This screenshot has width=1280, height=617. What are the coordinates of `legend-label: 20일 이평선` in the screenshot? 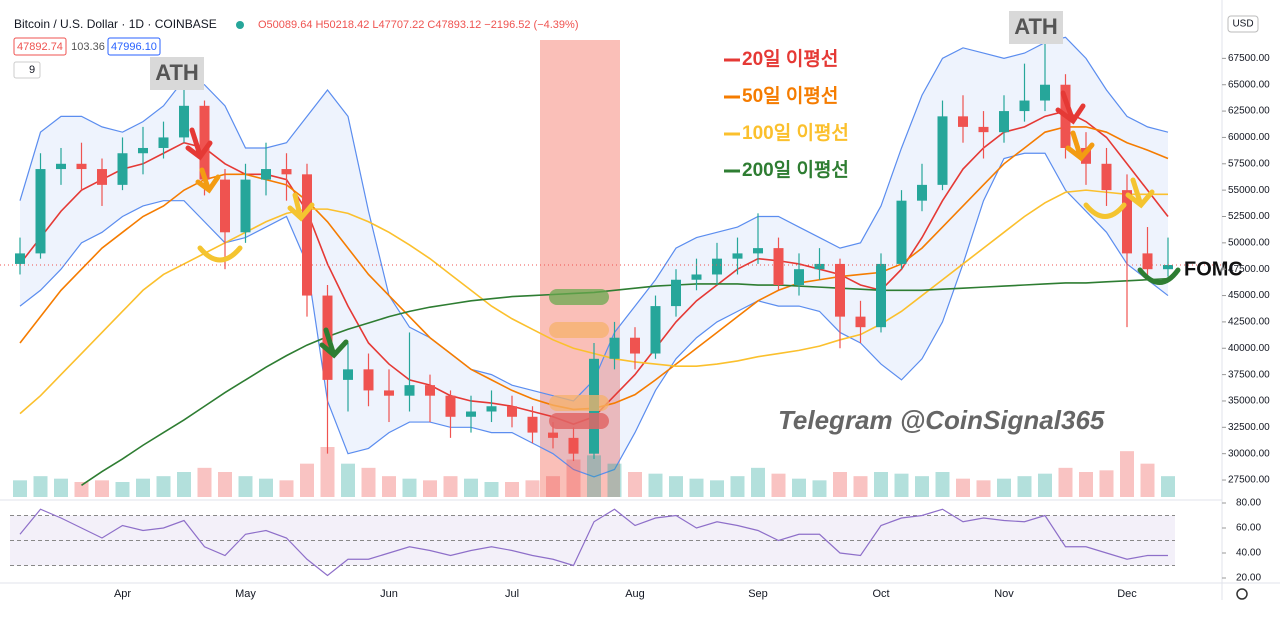 It's located at (790, 59).